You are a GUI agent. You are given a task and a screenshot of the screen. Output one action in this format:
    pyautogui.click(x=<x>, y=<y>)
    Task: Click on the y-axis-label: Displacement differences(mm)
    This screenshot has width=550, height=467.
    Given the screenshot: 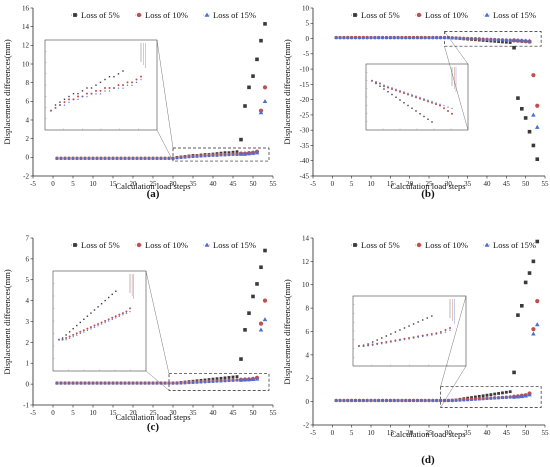 What is the action you would take?
    pyautogui.click(x=7, y=322)
    